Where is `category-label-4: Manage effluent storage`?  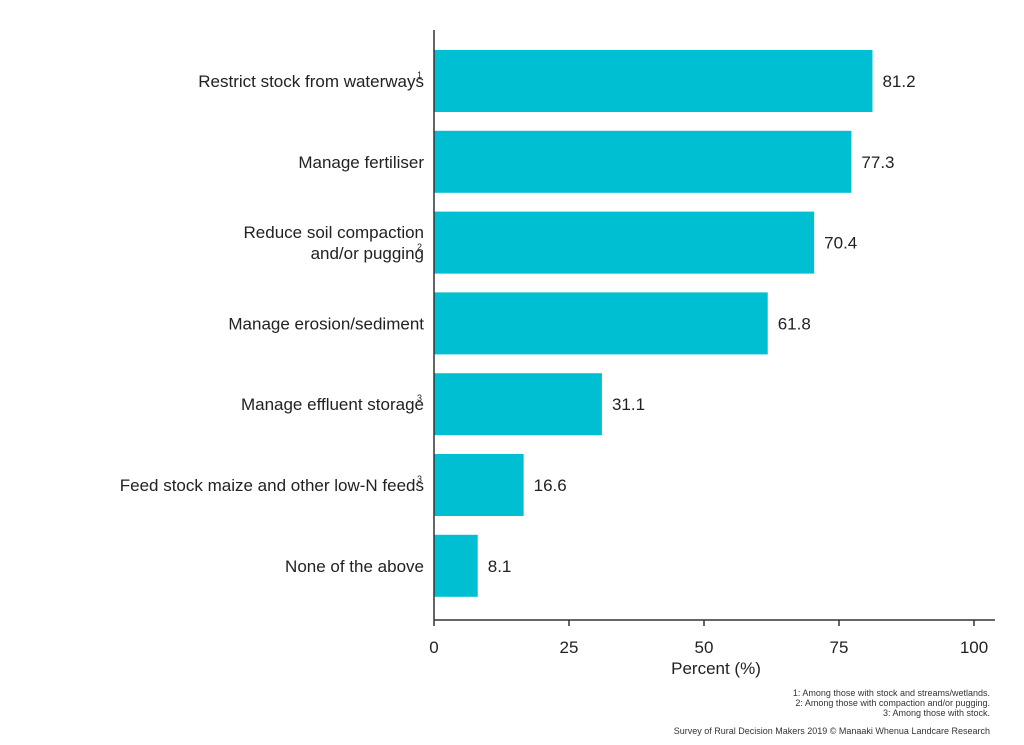
category-label-4: Manage effluent storage is located at coordinates (332, 404).